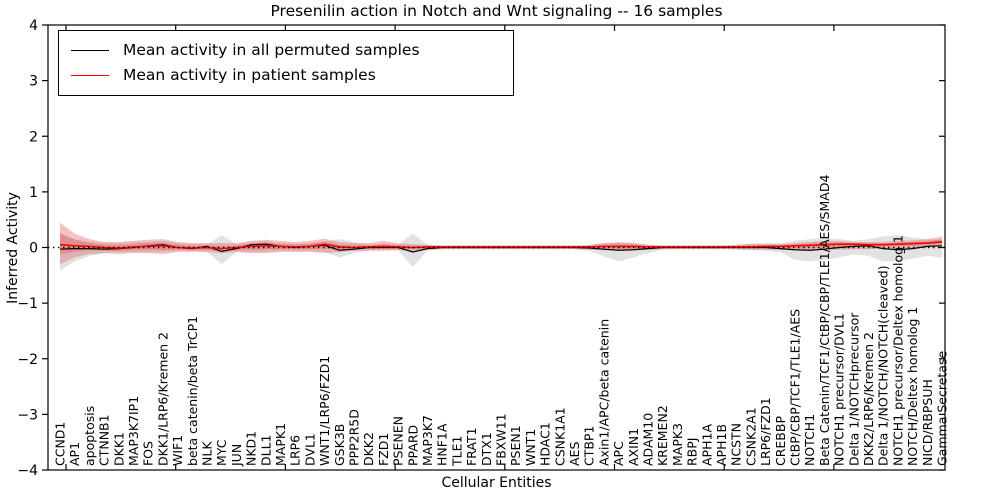 This screenshot has width=1000, height=500. What do you see at coordinates (13, 248) in the screenshot?
I see `y-axis-label: Inferred Activity` at bounding box center [13, 248].